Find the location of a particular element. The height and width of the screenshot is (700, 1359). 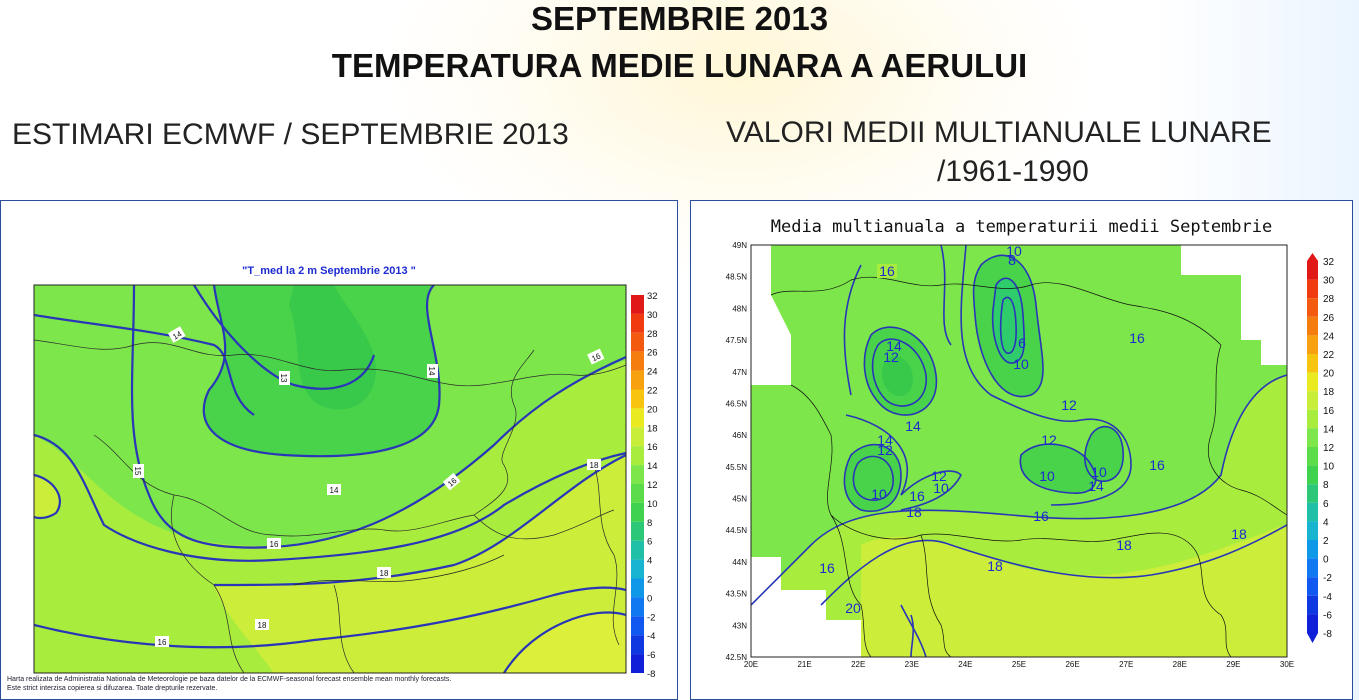

scale-label: 0 is located at coordinates (649, 598).